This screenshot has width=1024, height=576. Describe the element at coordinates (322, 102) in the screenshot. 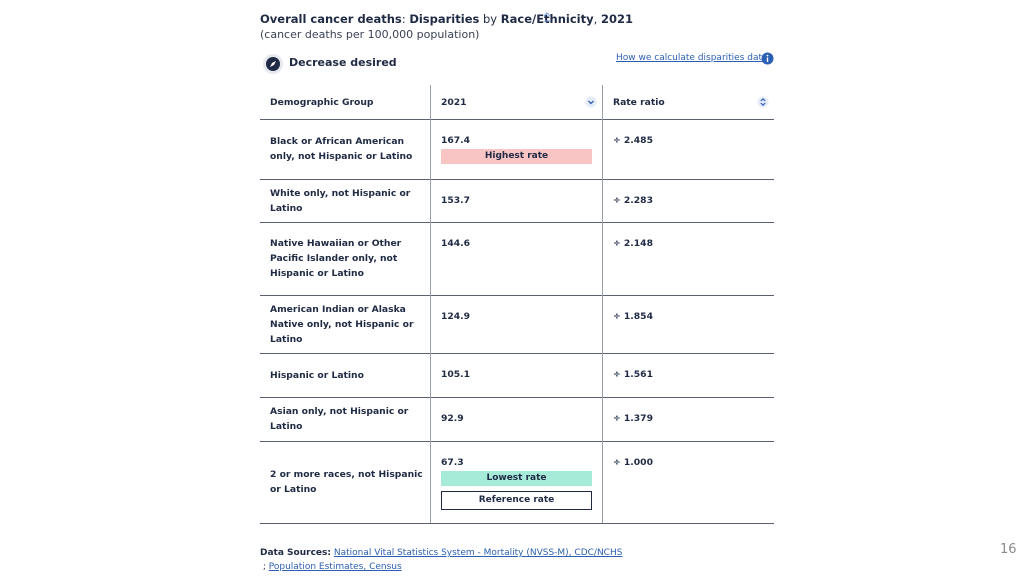

I see `column-header: Demographic Group` at that location.